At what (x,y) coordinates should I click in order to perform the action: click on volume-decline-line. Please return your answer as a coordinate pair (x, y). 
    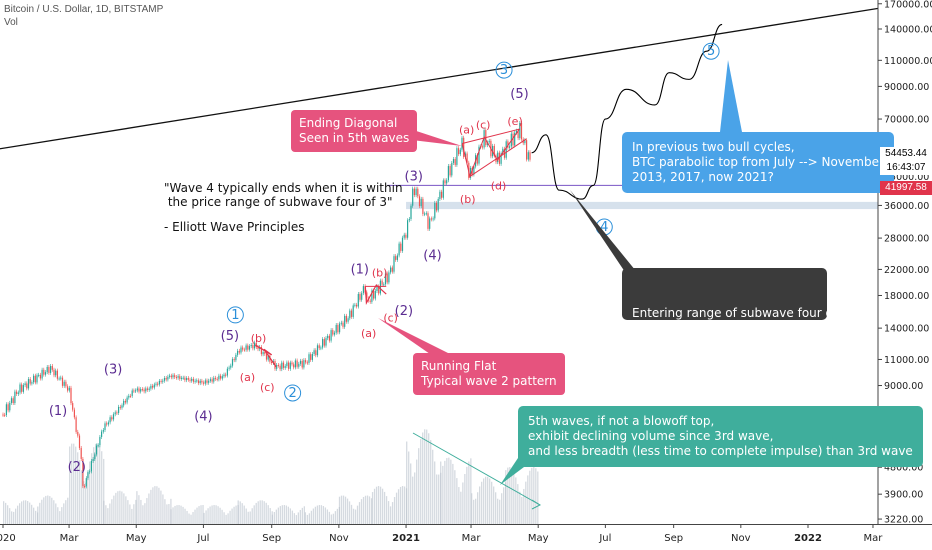
    Looking at the image, I should click on (476, 469).